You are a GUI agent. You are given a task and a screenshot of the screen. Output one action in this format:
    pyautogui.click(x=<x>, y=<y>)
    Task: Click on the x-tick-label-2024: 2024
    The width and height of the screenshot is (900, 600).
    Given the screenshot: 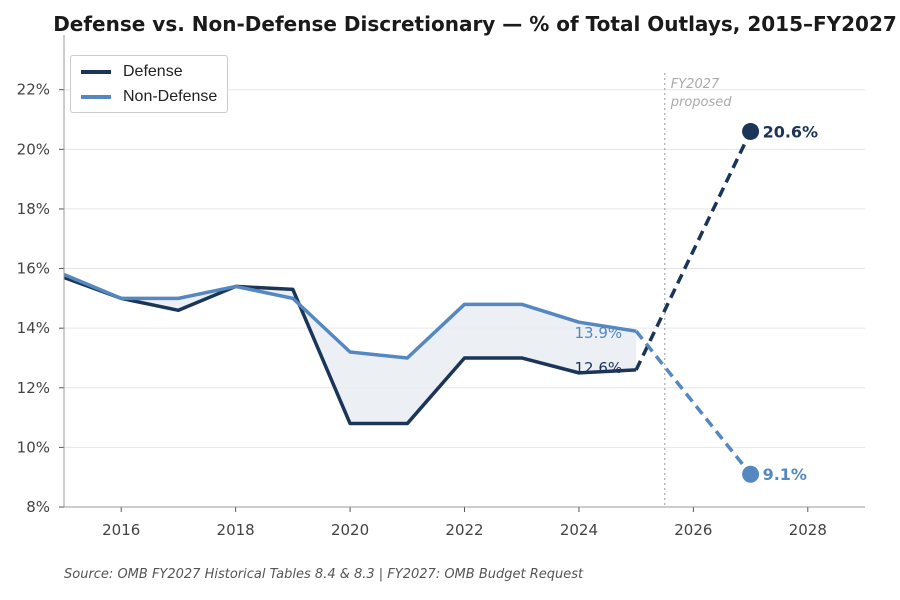 What is the action you would take?
    pyautogui.click(x=579, y=530)
    